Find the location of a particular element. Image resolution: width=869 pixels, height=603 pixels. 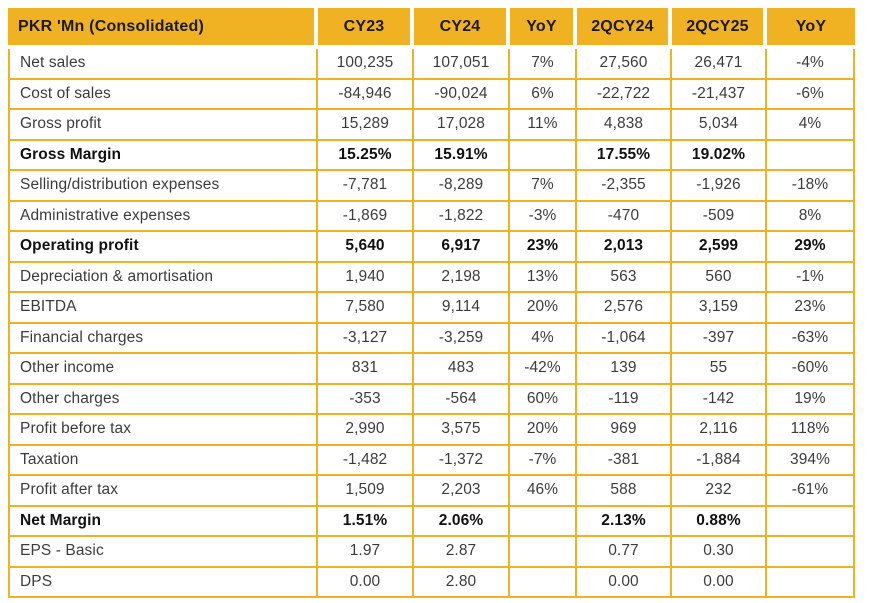

table-row: Other income 831 483 -42% 139 55 -60% is located at coordinates (431, 369).